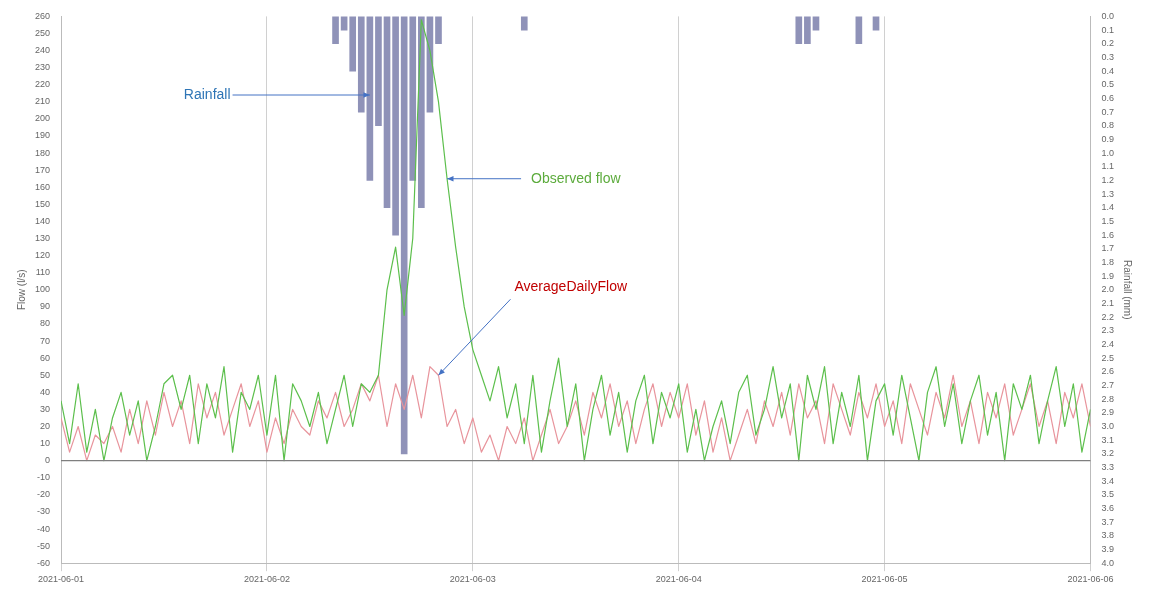 The width and height of the screenshot is (1153, 600). Describe the element at coordinates (1107, 70) in the screenshot. I see `y2-tick-label: 0.4` at that location.